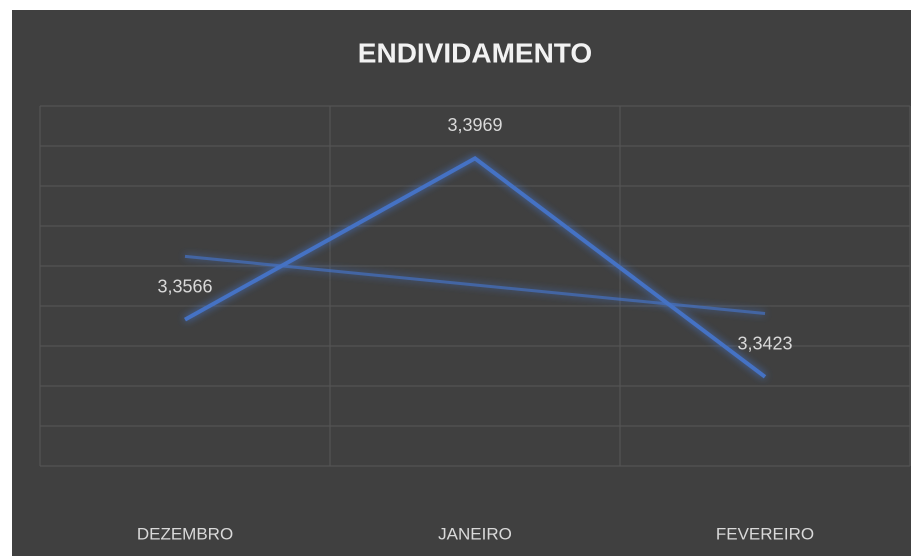 Image resolution: width=911 pixels, height=556 pixels. I want to click on x-tick-label: DEZEMBRO, so click(185, 533).